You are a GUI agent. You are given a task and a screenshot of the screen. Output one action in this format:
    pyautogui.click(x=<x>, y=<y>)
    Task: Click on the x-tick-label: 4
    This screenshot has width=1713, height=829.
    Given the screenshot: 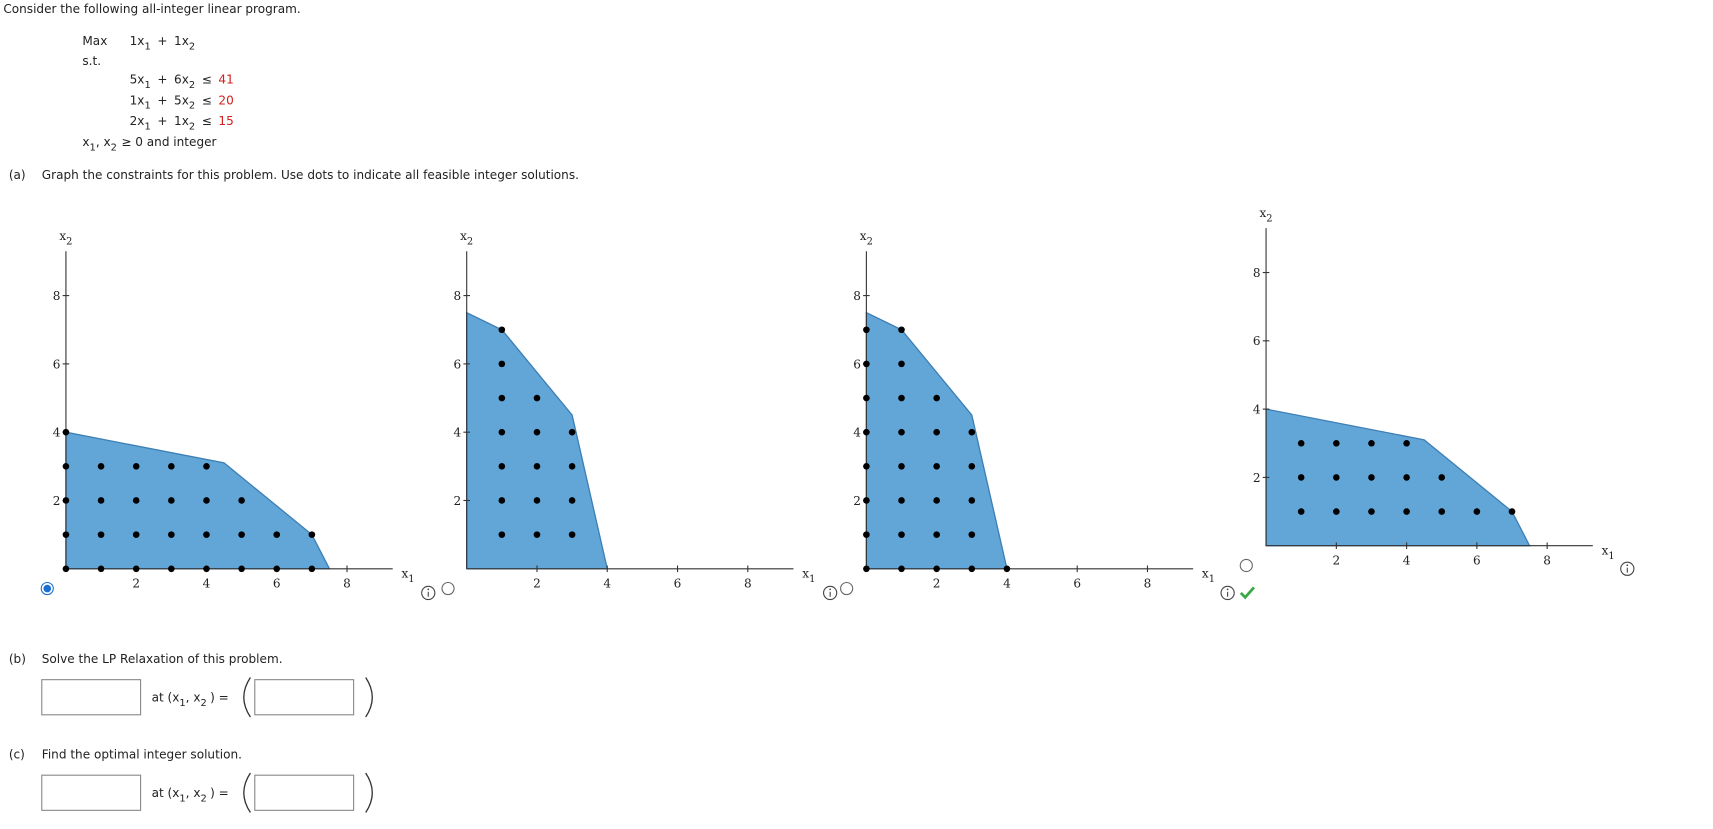 What is the action you would take?
    pyautogui.click(x=607, y=583)
    